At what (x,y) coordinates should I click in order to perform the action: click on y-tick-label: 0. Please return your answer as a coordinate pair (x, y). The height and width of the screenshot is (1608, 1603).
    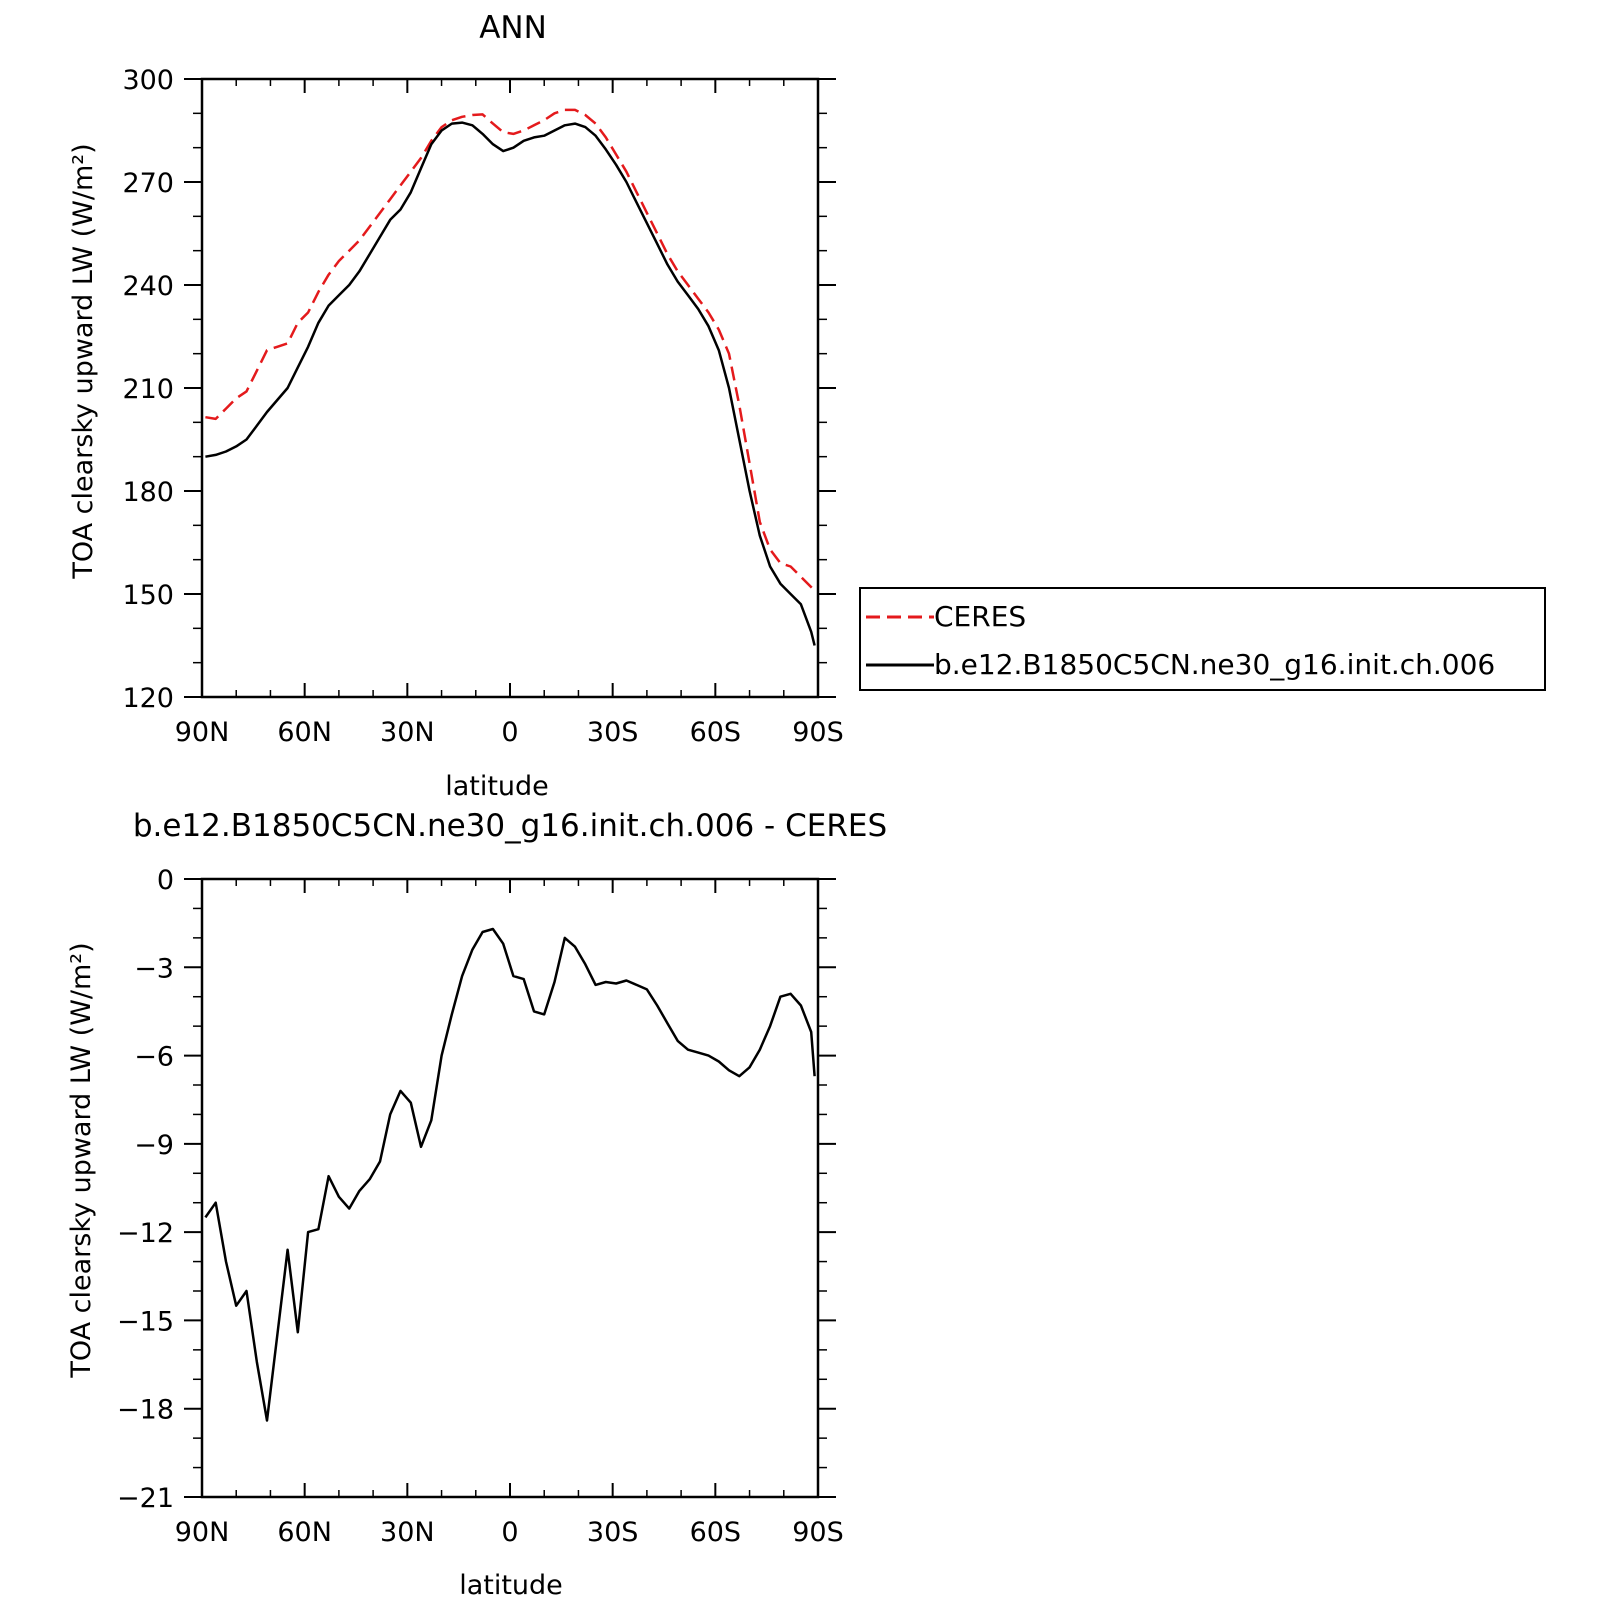
    Looking at the image, I should click on (165, 880).